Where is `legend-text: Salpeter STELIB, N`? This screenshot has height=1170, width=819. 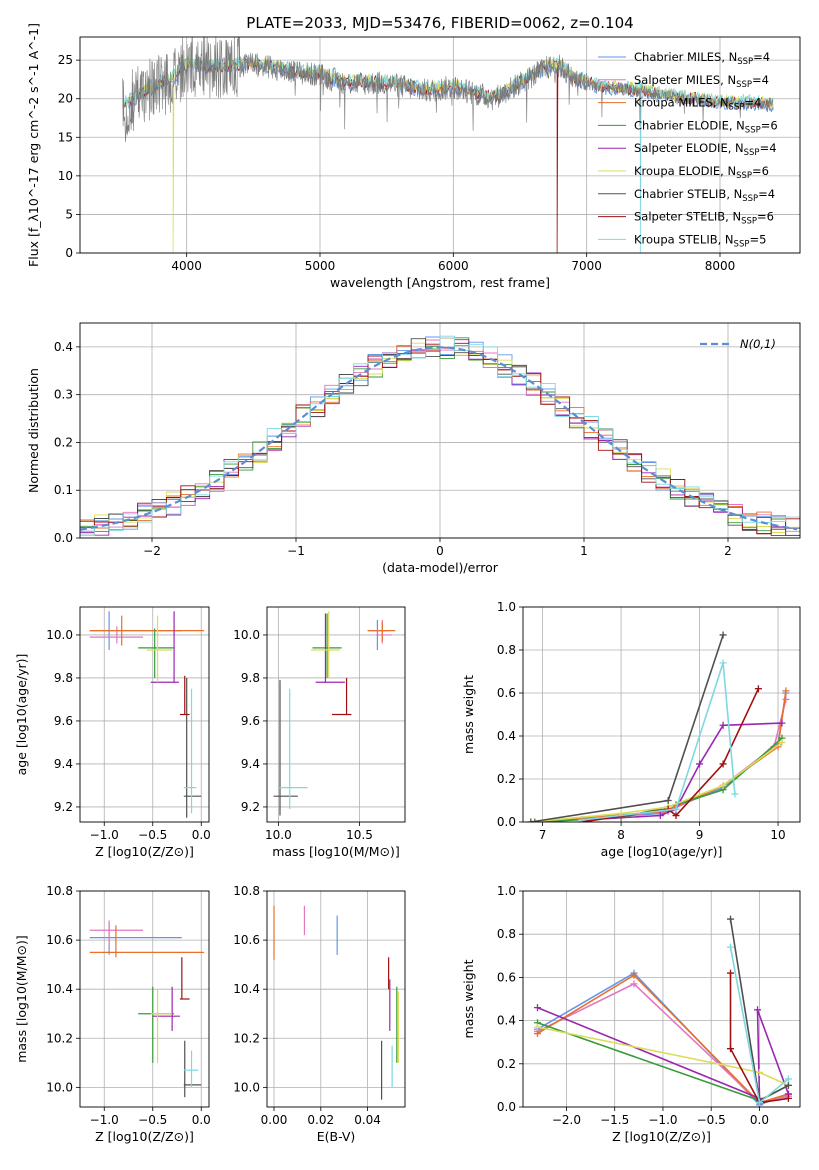
legend-text: Salpeter STELIB, N is located at coordinates (687, 217).